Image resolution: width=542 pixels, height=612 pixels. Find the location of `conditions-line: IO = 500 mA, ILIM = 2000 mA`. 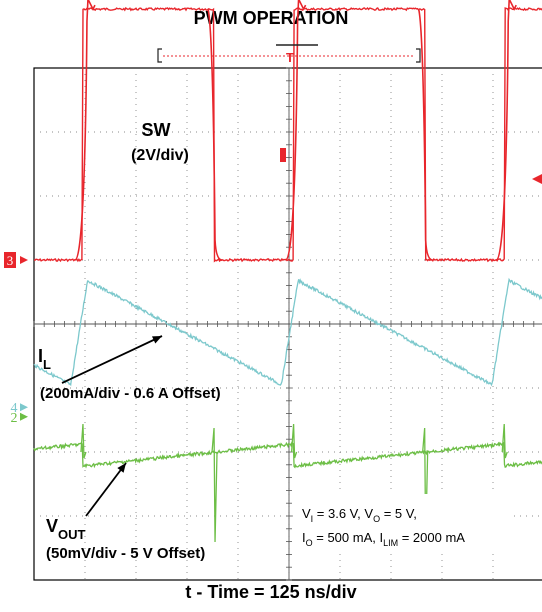

conditions-line: IO = 500 mA, ILIM = 2000 mA is located at coordinates (383, 539).